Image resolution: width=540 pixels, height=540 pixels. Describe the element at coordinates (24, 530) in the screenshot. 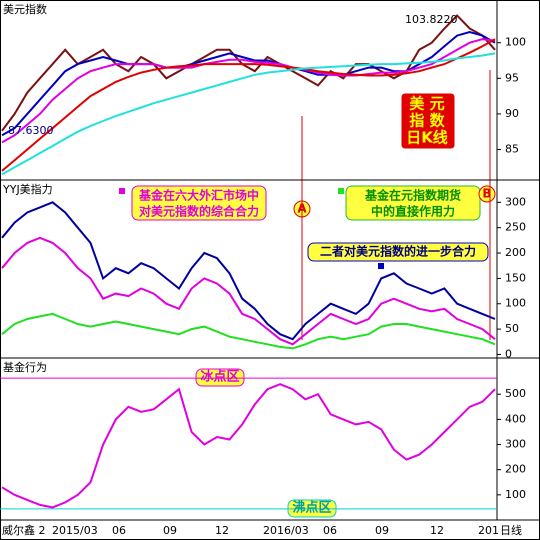

I see `x-tick-label: 威尔鑫 2` at that location.